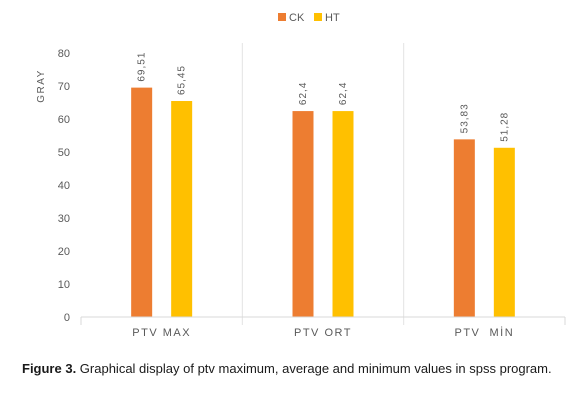 The image size is (583, 408). What do you see at coordinates (309, 18) in the screenshot?
I see `chart-legend: CK HT` at bounding box center [309, 18].